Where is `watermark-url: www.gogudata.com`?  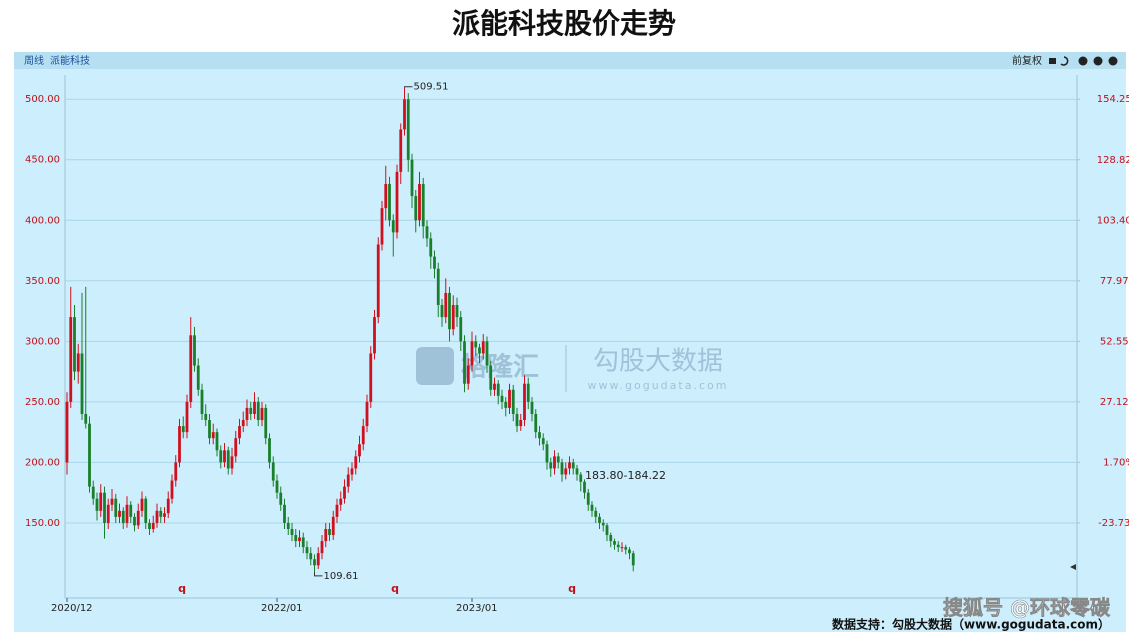 watermark-url: www.gogudata.com is located at coordinates (658, 385).